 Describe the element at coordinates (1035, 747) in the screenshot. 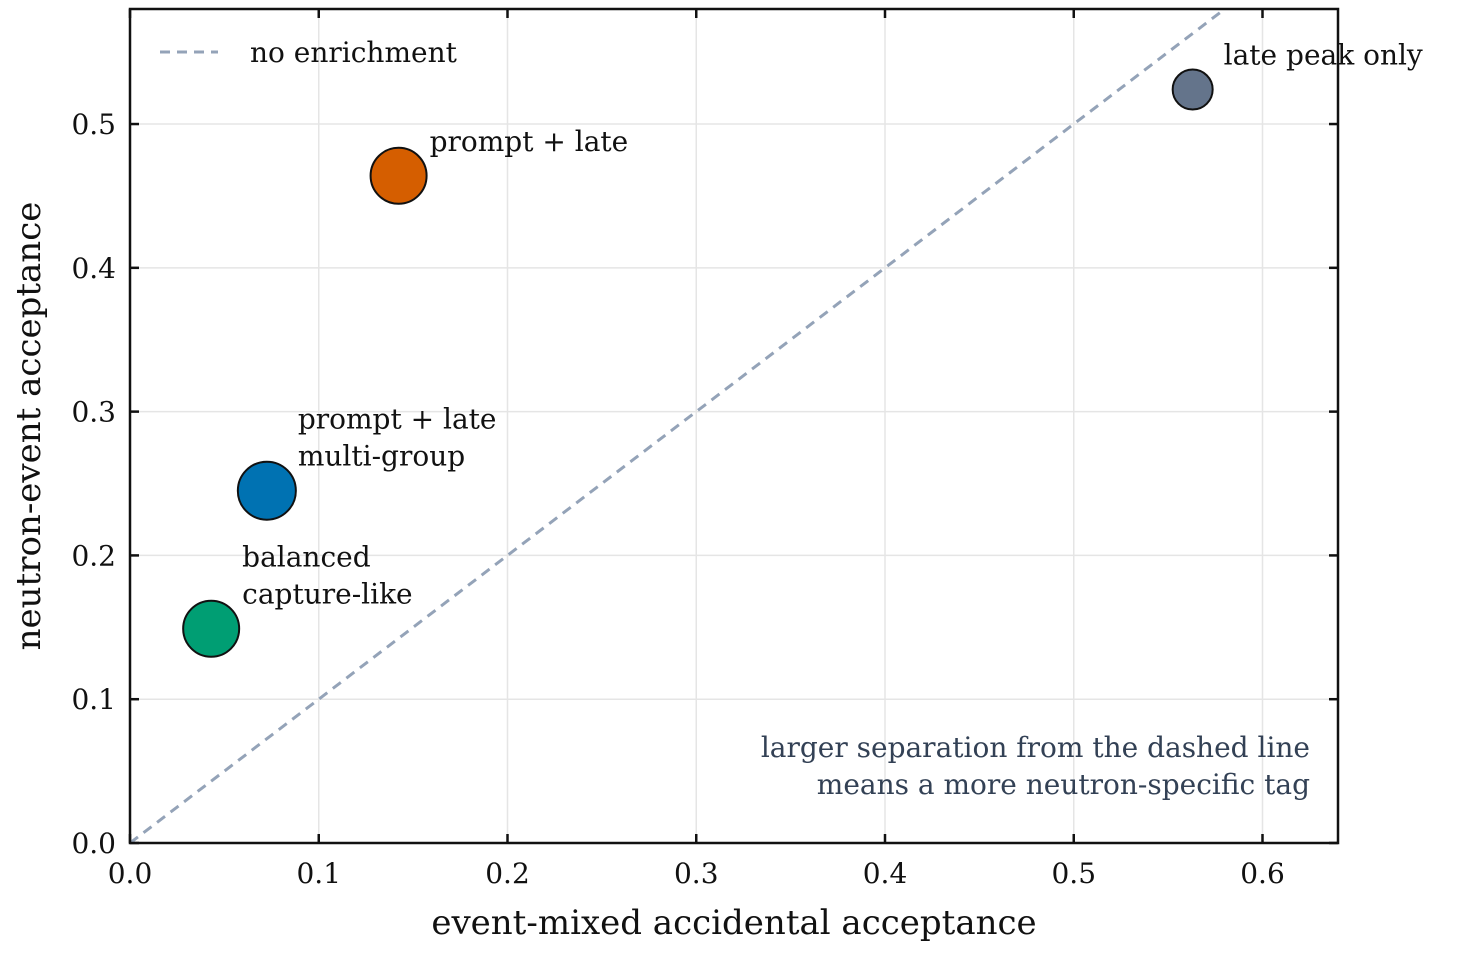

I see `annotation: larger separation from the dashed line` at that location.